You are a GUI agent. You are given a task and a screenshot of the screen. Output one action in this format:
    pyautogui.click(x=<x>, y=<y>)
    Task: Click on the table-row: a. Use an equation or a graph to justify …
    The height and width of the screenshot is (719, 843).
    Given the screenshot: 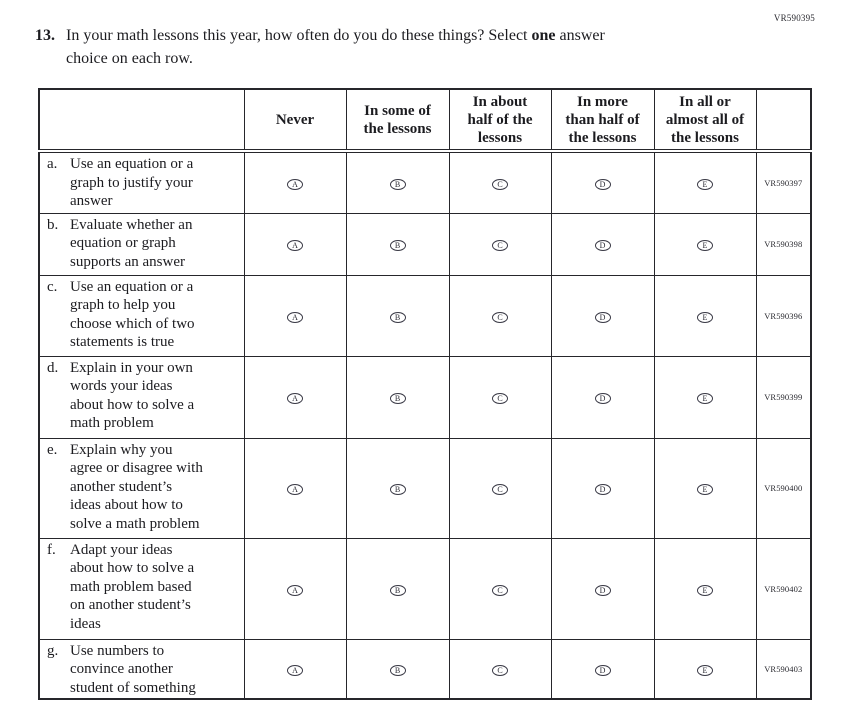 What is the action you would take?
    pyautogui.click(x=425, y=182)
    